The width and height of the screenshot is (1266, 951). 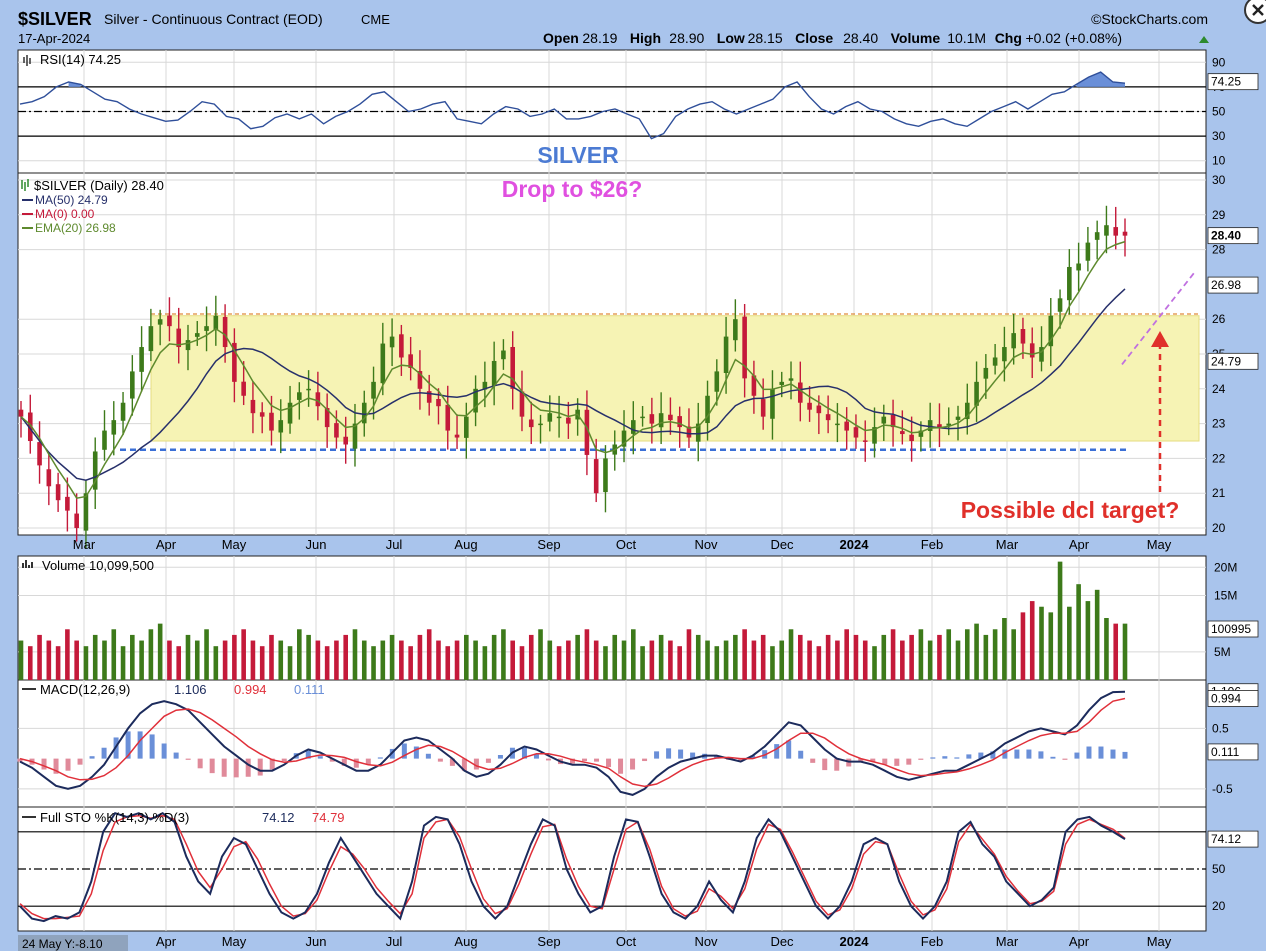 I want to click on month-label: Mar, so click(x=1007, y=544).